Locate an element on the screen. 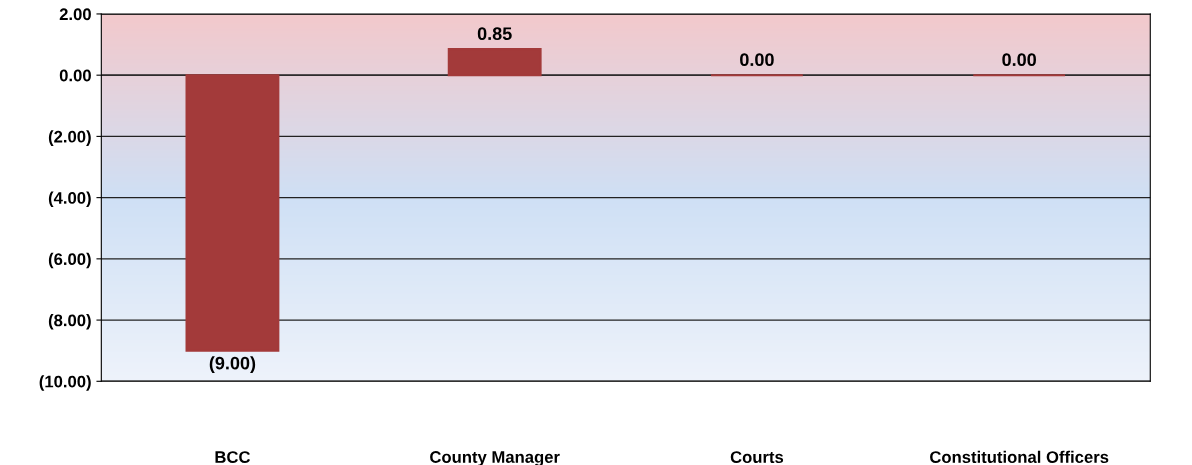 The image size is (1192, 465). y-tick-label: 0.00 is located at coordinates (75, 75).